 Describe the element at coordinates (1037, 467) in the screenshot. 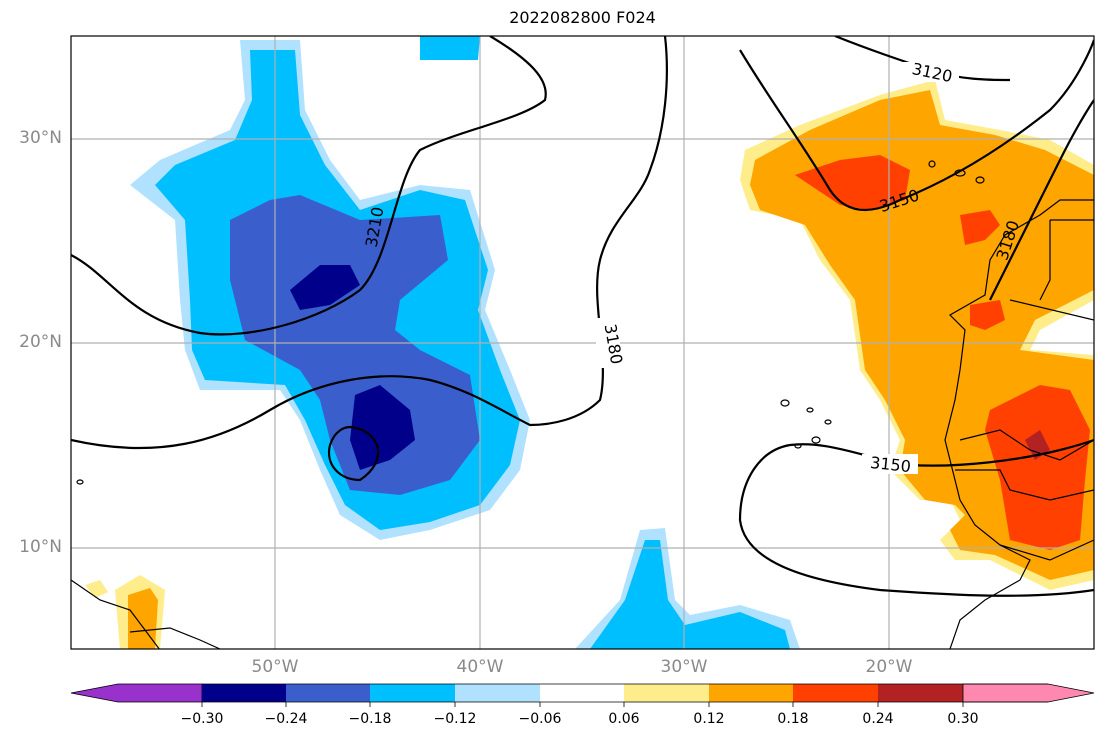

I see `pos-anomaly-red4` at that location.